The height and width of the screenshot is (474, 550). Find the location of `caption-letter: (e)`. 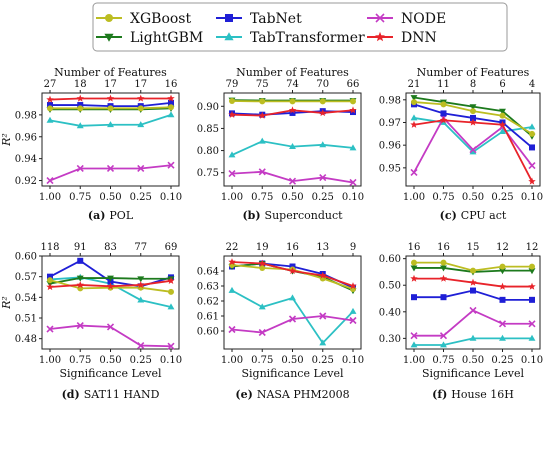

caption-letter: (e) is located at coordinates (243, 394).